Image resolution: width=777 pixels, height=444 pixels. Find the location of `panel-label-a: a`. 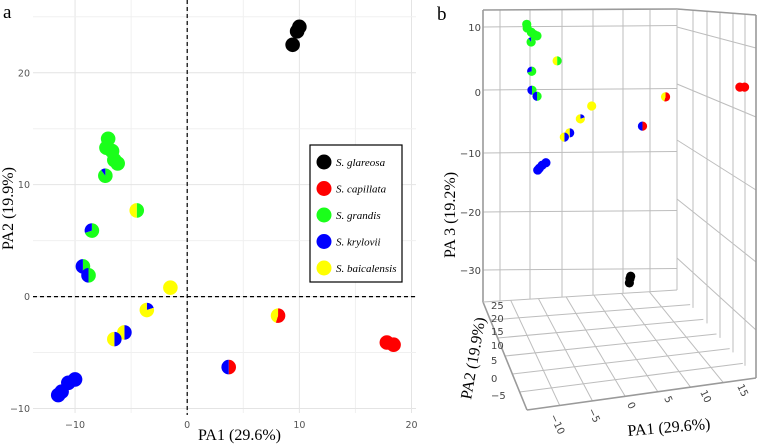

panel-label-a: a is located at coordinates (7, 12).